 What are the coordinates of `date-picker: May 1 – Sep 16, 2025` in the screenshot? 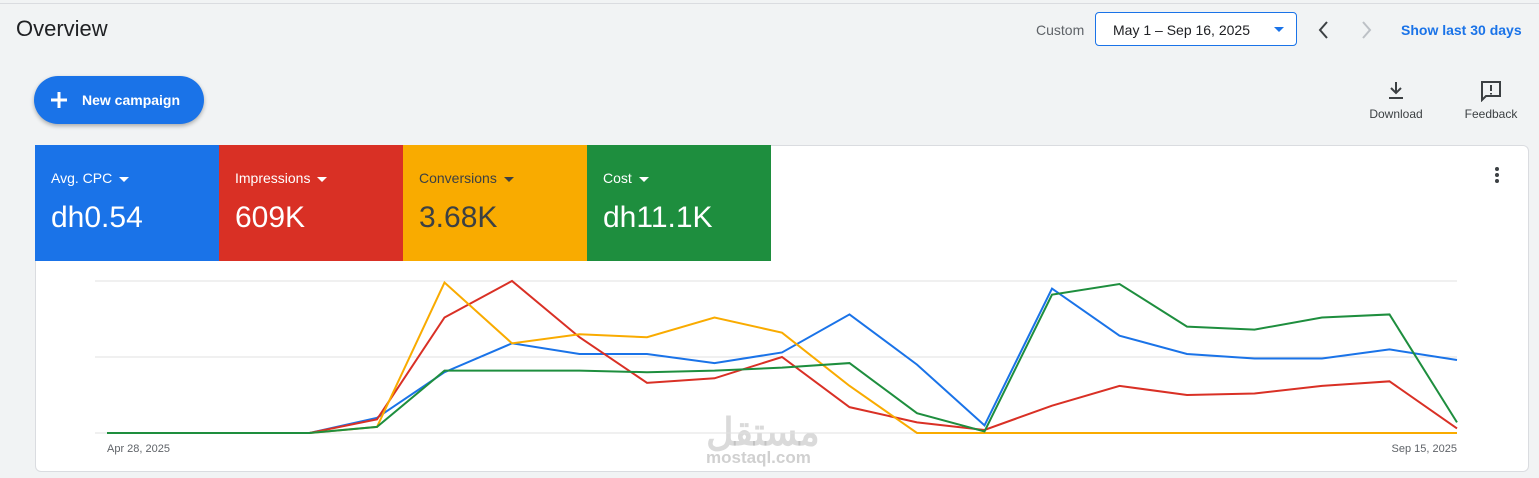 It's located at (1196, 29).